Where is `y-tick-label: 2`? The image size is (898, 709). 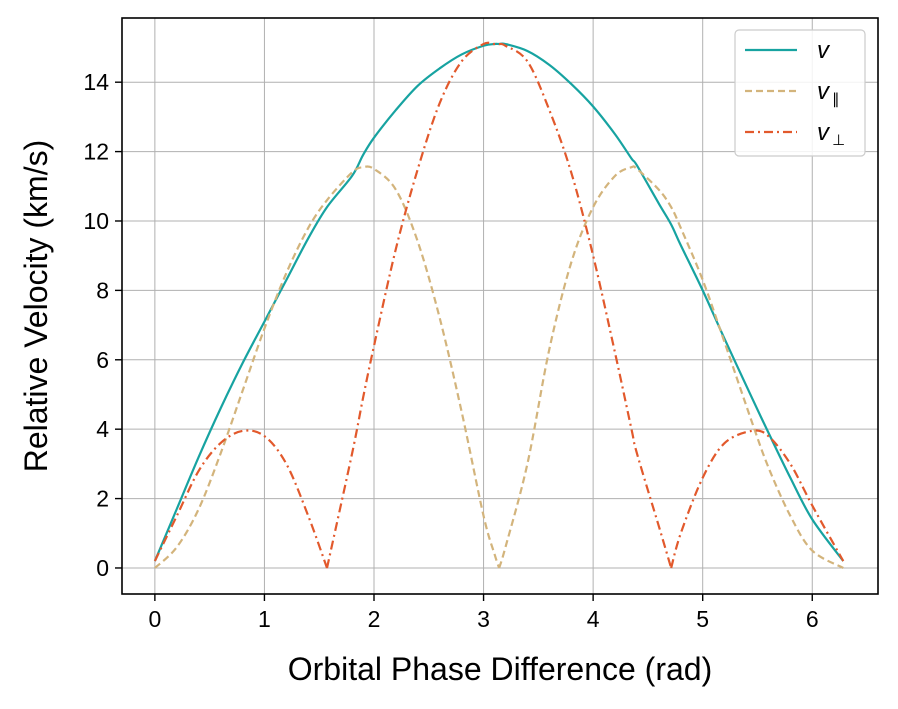 y-tick-label: 2 is located at coordinates (102, 499).